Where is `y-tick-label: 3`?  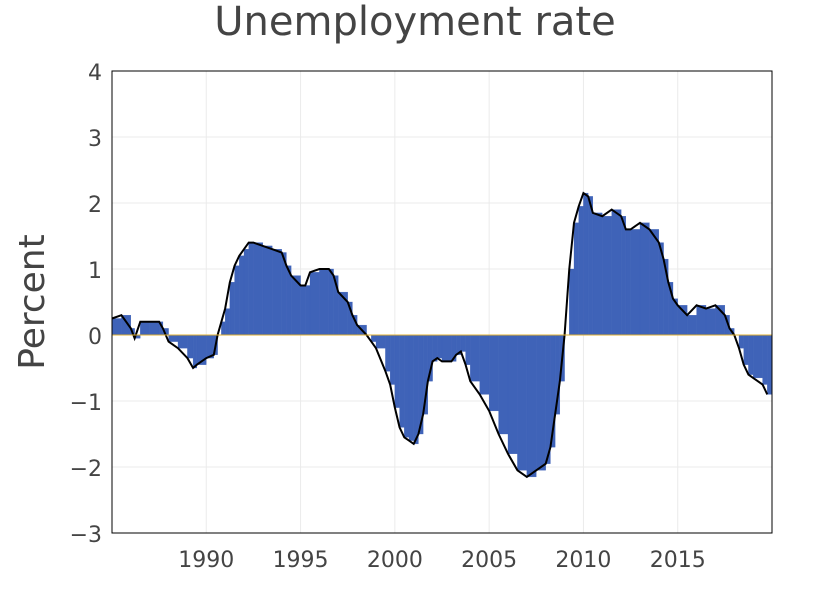 y-tick-label: 3 is located at coordinates (95, 139).